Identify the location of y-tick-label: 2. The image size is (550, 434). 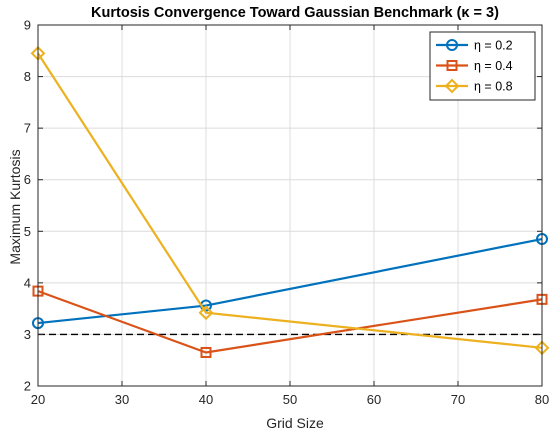
(27, 386).